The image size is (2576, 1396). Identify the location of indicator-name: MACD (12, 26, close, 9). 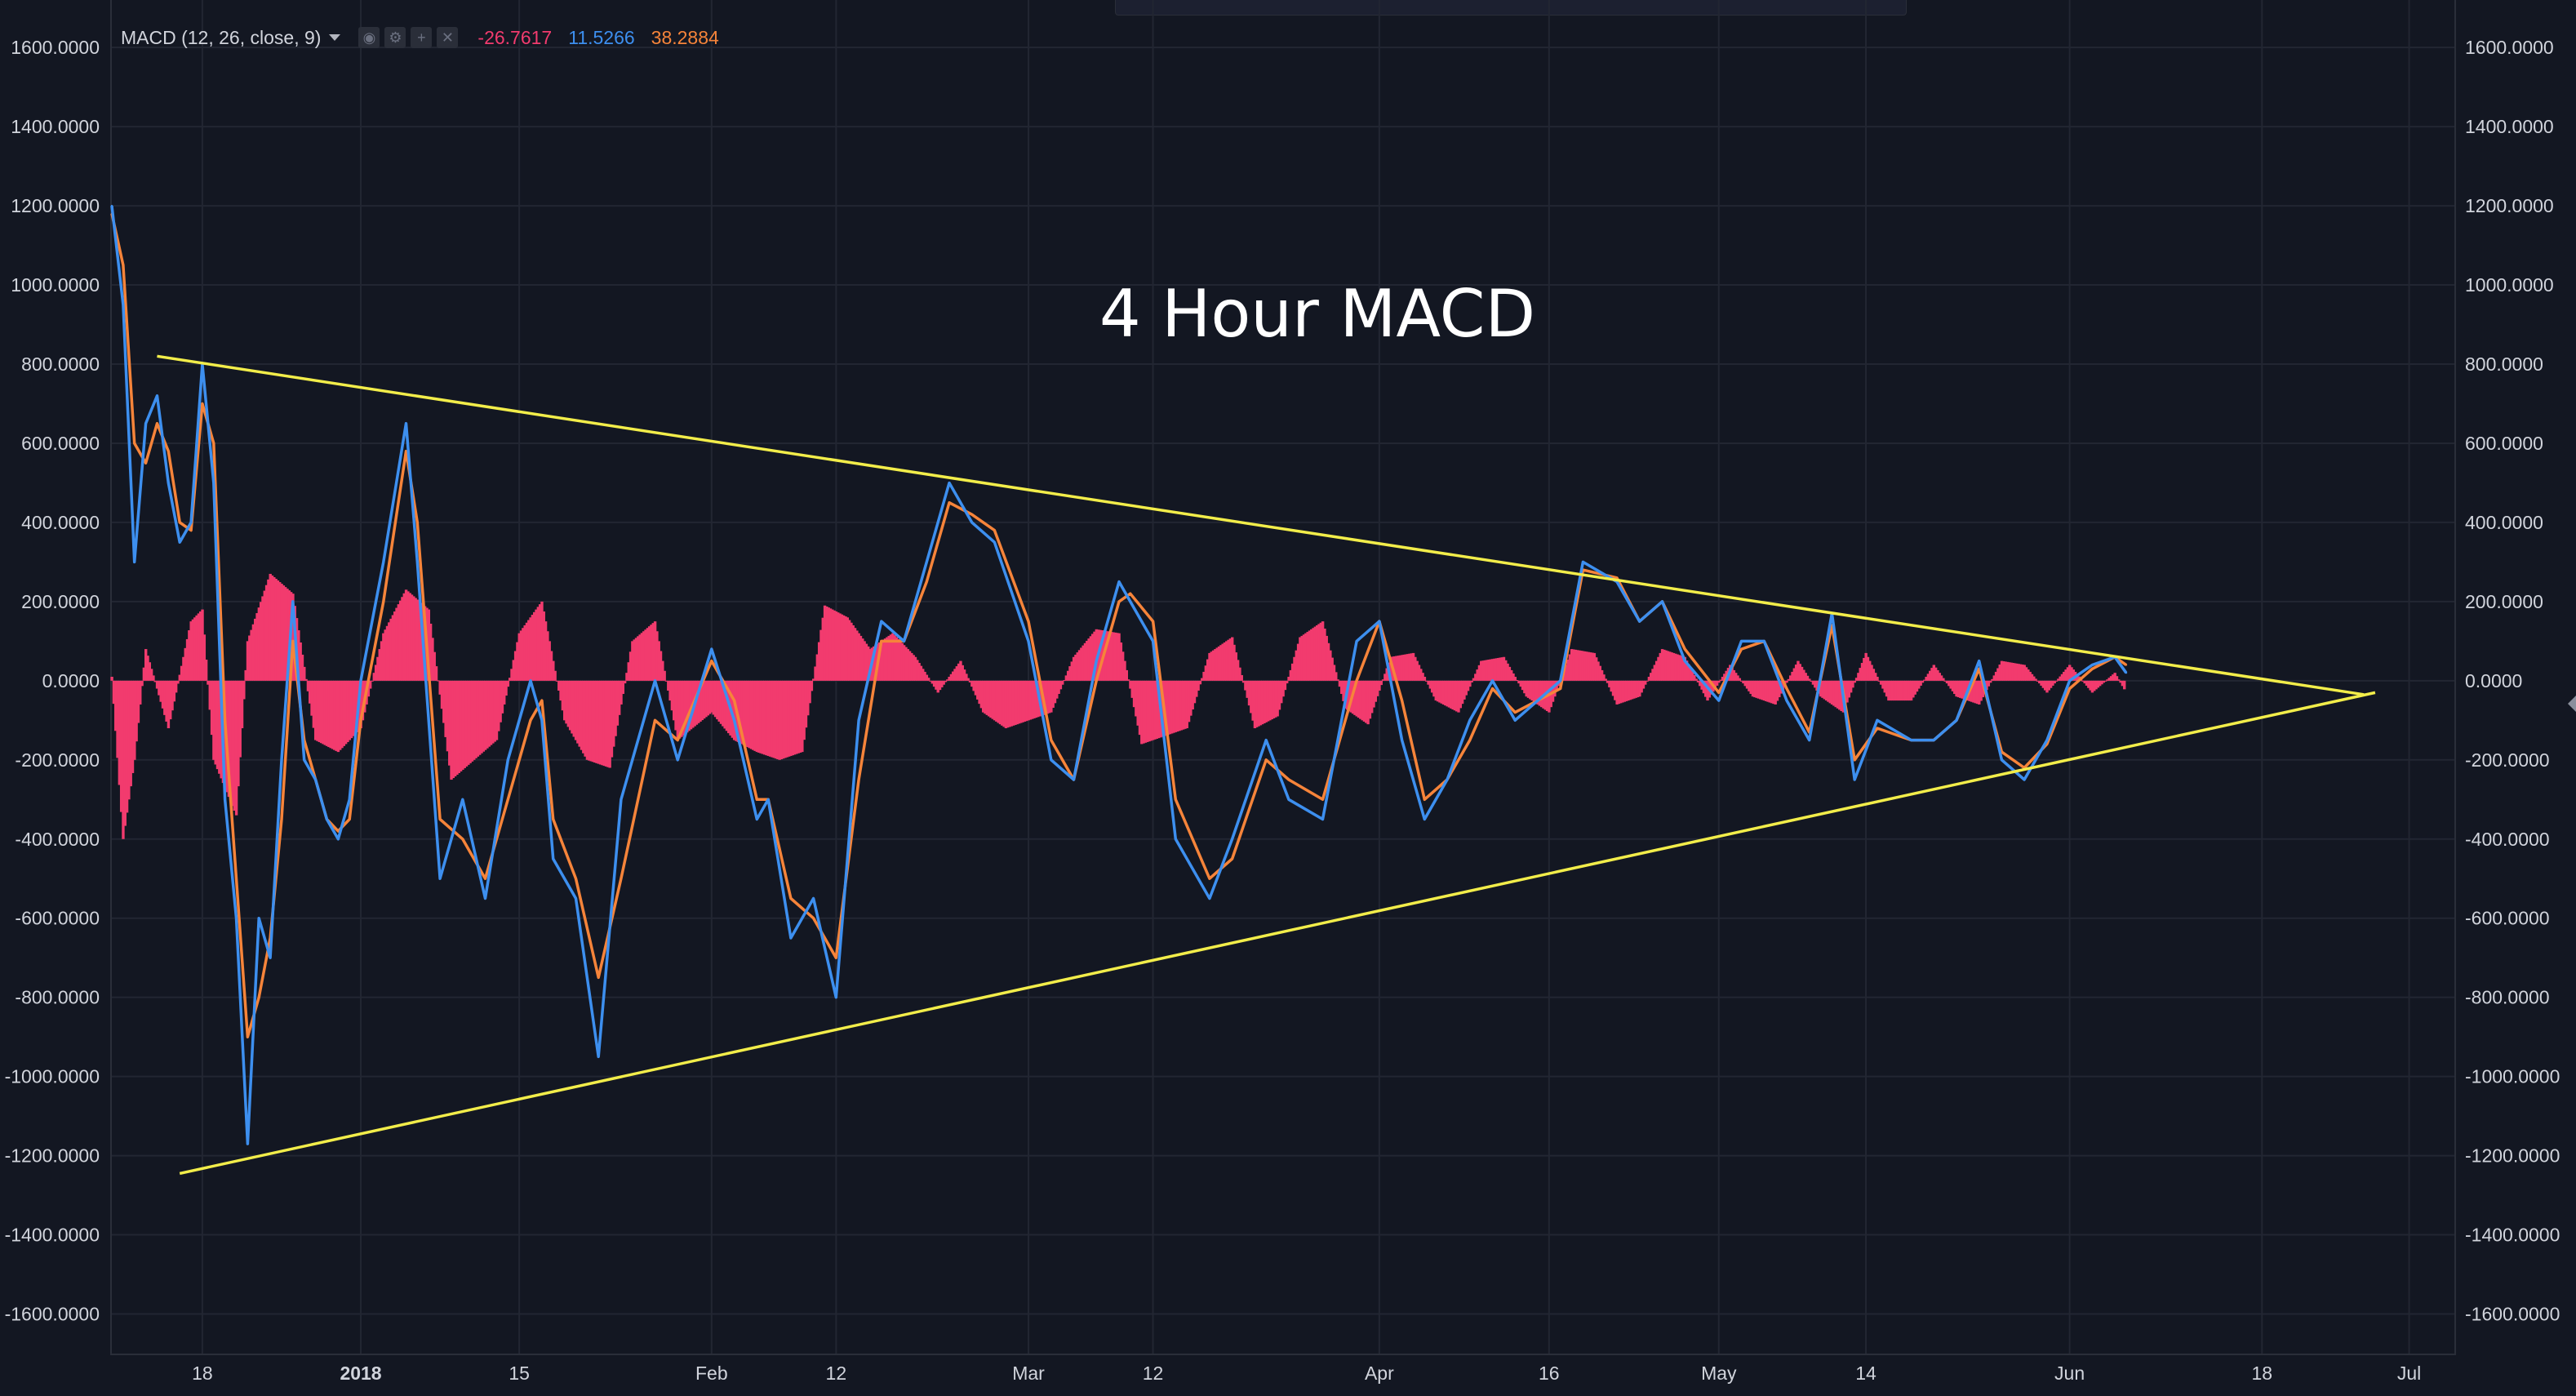
(221, 37).